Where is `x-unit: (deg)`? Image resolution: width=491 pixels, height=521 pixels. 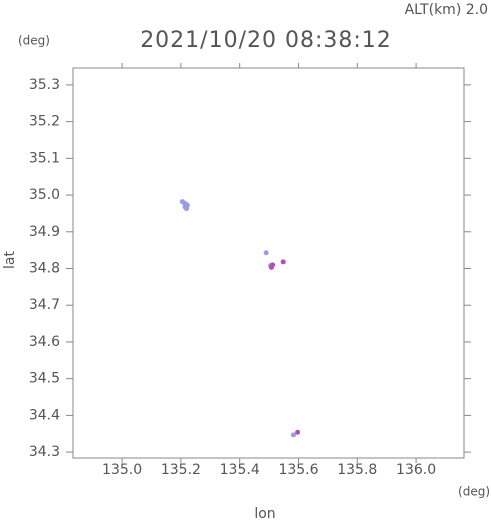 x-unit: (deg) is located at coordinates (474, 492).